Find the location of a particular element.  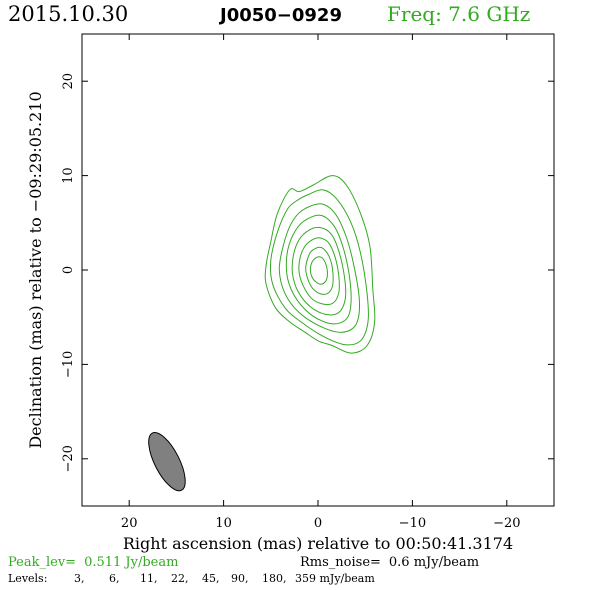

level-value-5: 90, is located at coordinates (240, 578).